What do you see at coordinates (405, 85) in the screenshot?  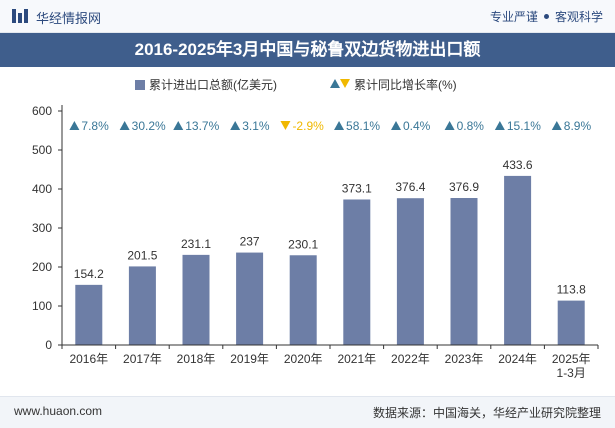 I see `legend-label-growth: 累计同比增长率(%)` at bounding box center [405, 85].